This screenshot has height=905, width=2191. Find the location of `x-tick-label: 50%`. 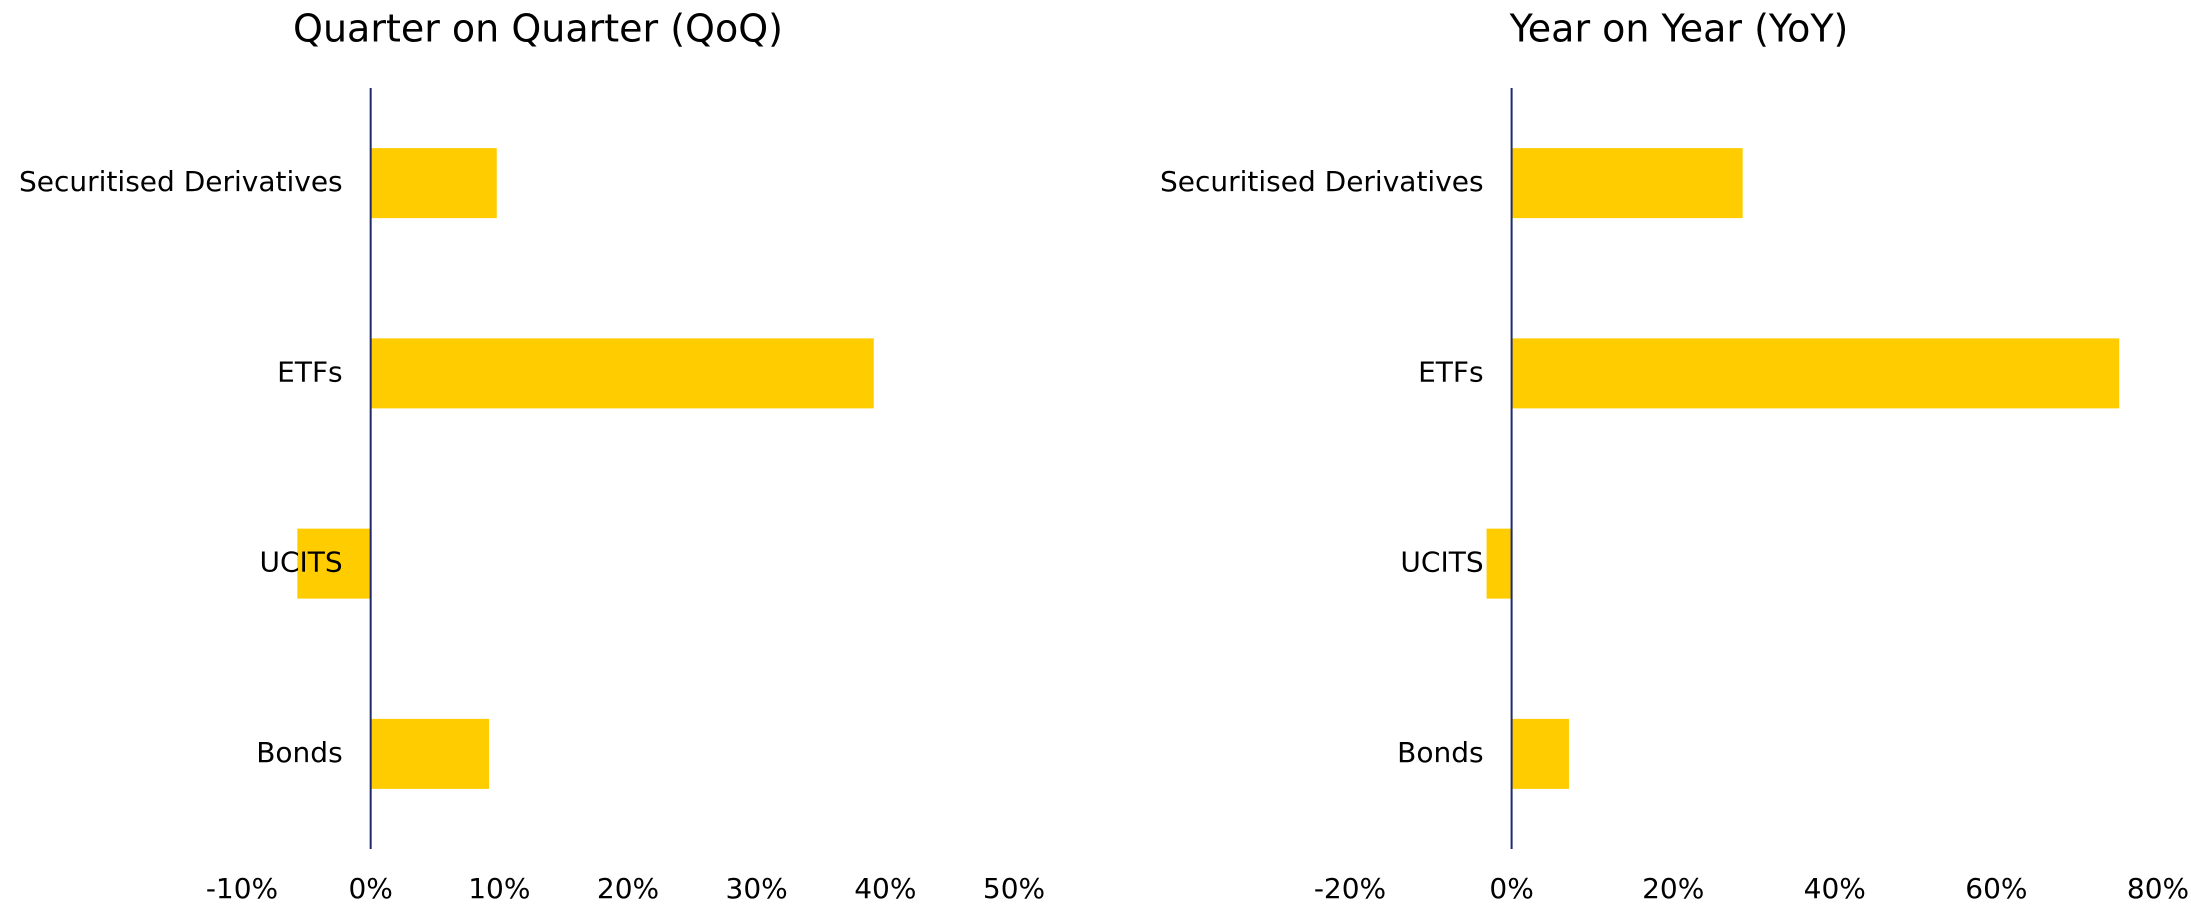

x-tick-label: 50% is located at coordinates (1014, 888).